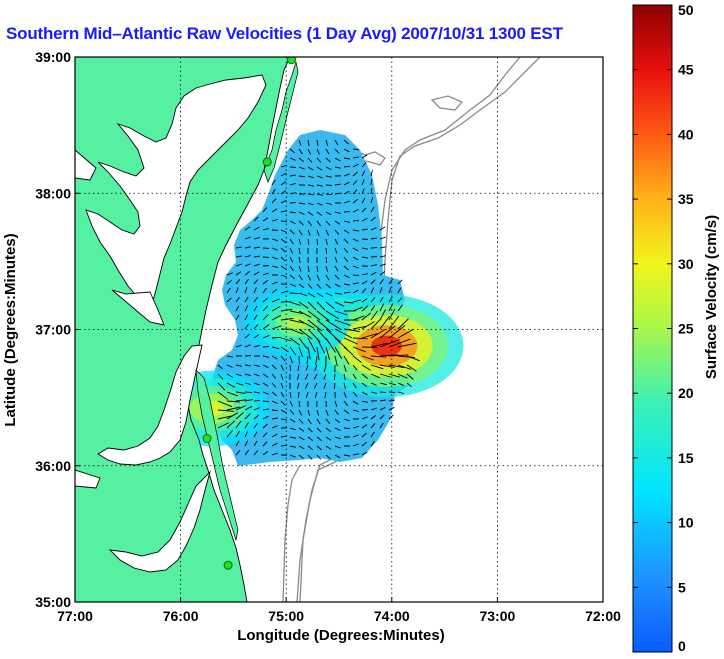  What do you see at coordinates (53, 193) in the screenshot?
I see `y-tick-label-1: 38:00` at bounding box center [53, 193].